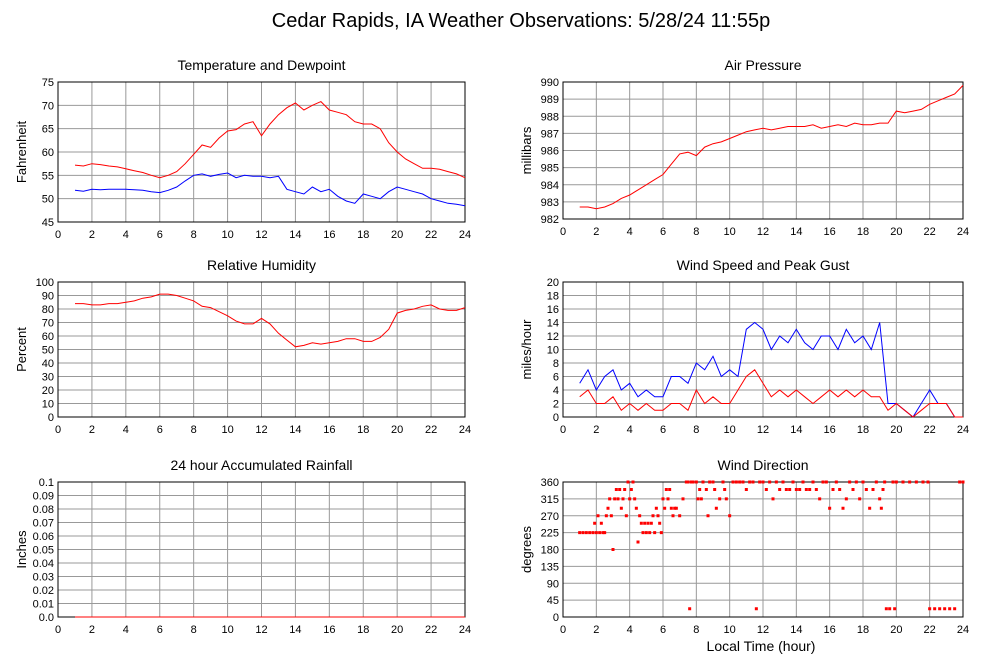 This screenshot has height=660, width=1000. What do you see at coordinates (550, 534) in the screenshot?
I see `y-tick-label: 225` at bounding box center [550, 534].